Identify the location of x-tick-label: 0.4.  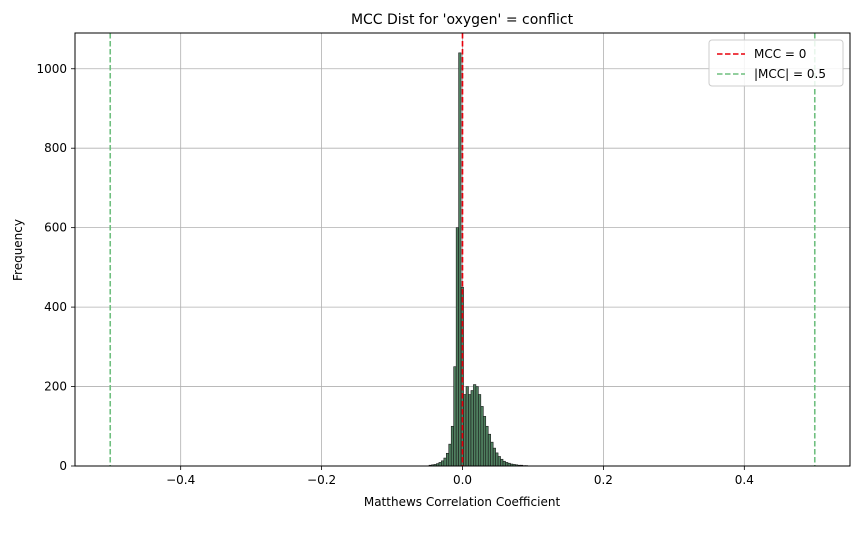
(744, 480).